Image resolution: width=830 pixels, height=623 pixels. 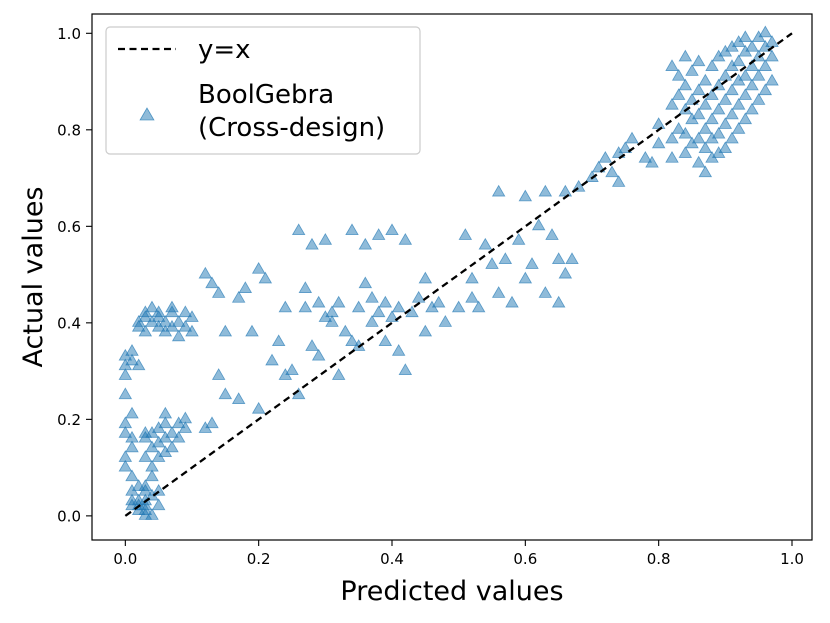 I want to click on y-tick-label: 0.4, so click(x=69, y=323).